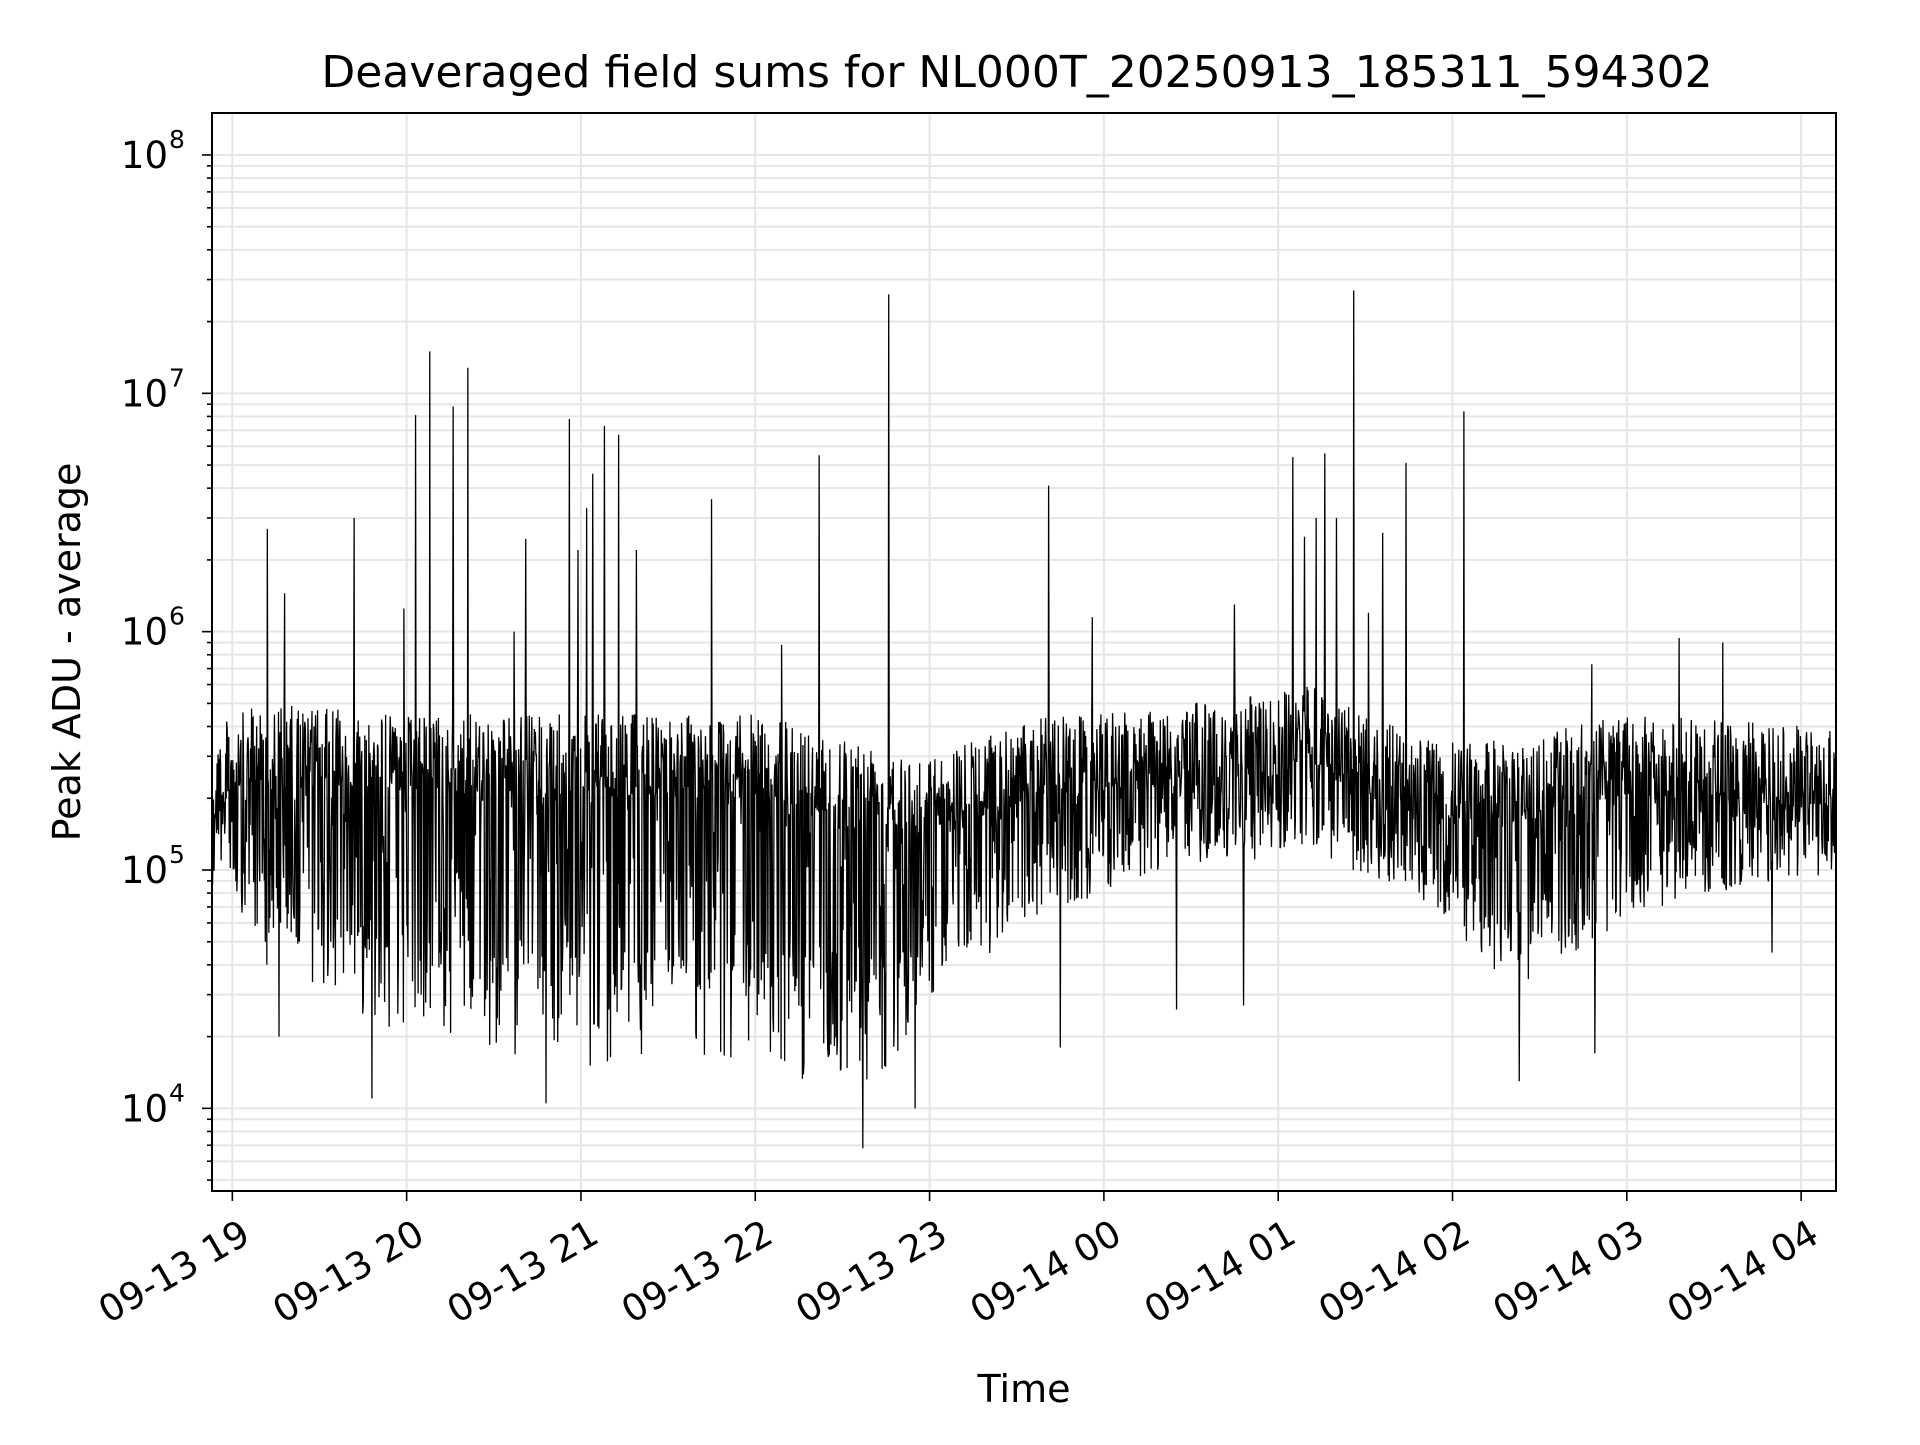 The height and width of the screenshot is (1445, 1920). Describe the element at coordinates (177, 616) in the screenshot. I see `y-tick-exponent: 6` at that location.